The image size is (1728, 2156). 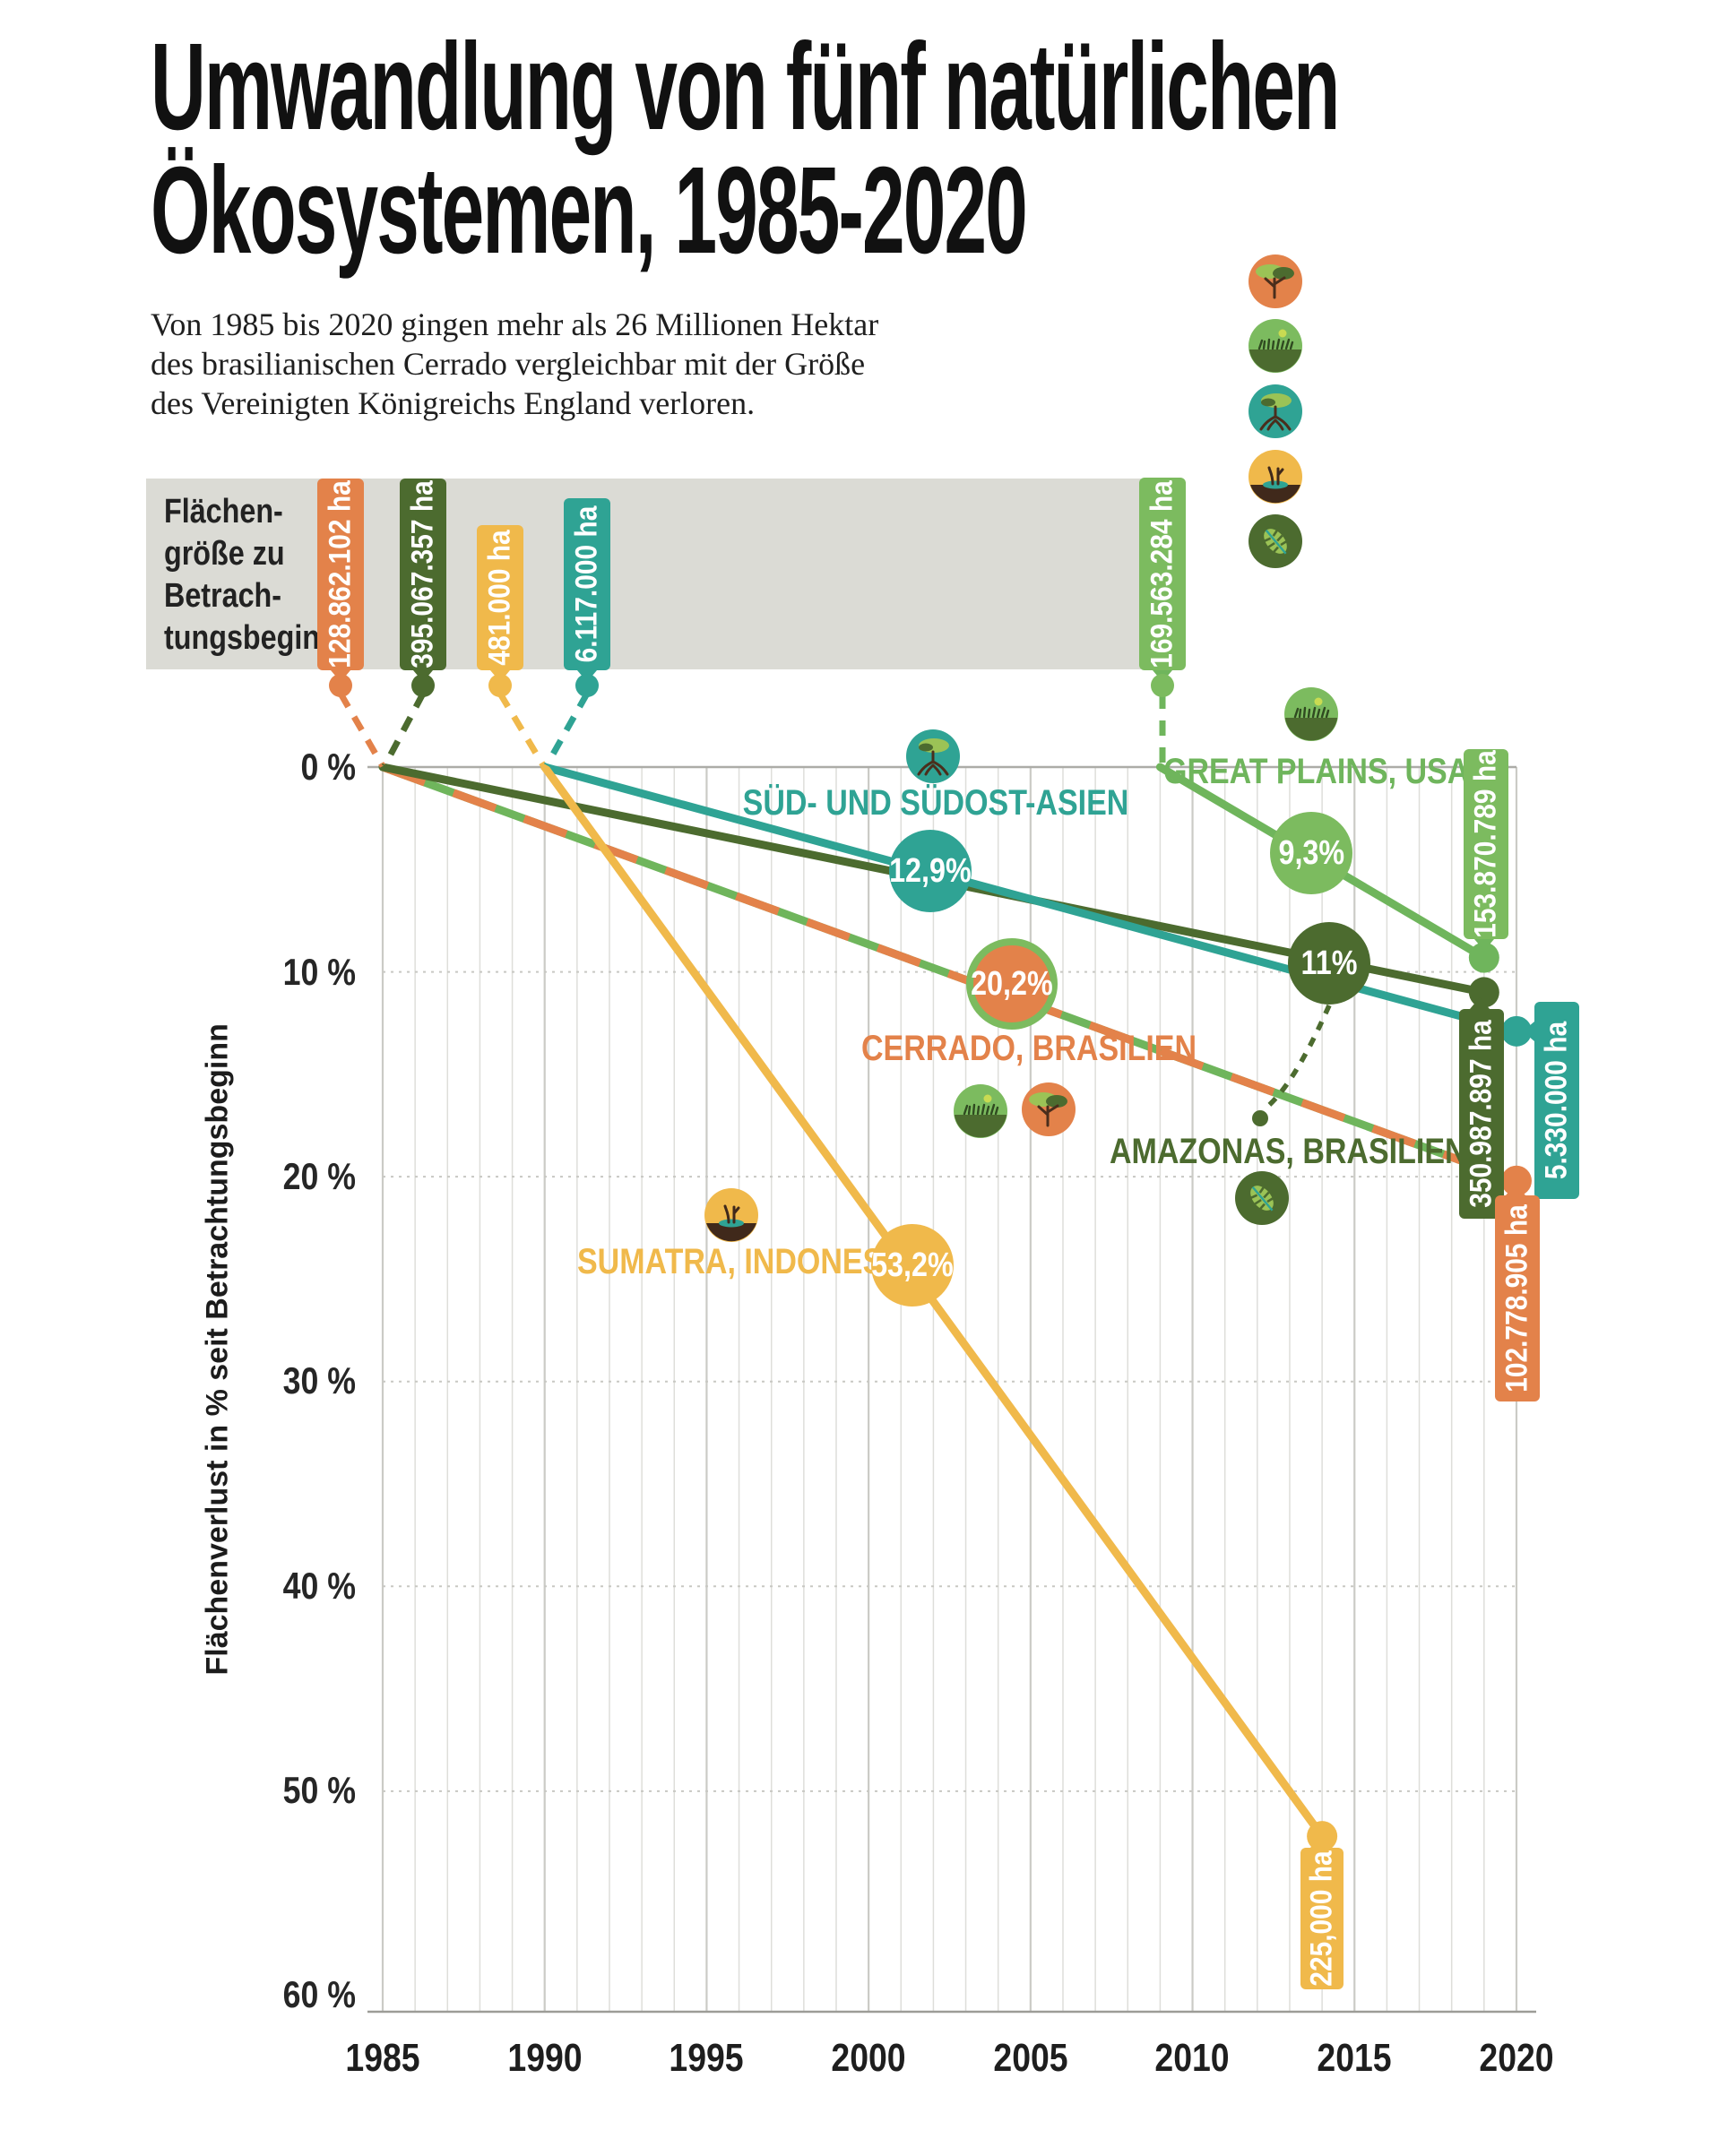 I want to click on loss-bubble-moore: 53,2%, so click(x=912, y=1265).